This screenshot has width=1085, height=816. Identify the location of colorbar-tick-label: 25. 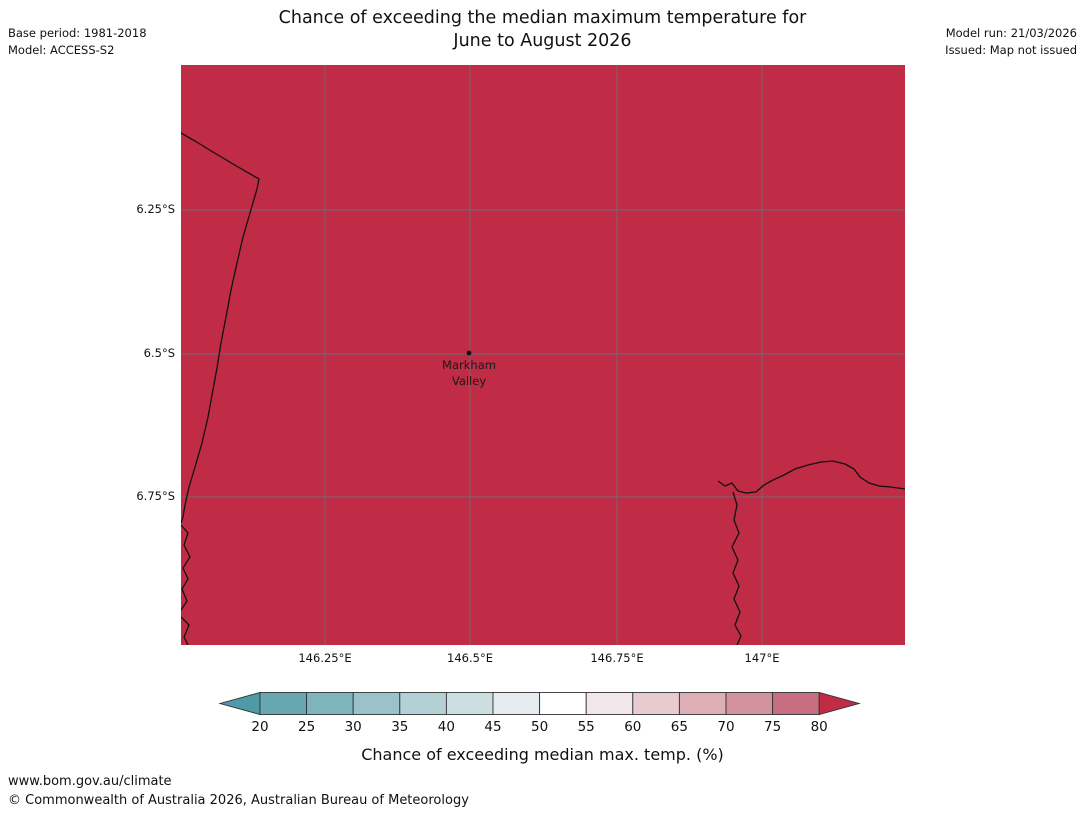
(307, 727).